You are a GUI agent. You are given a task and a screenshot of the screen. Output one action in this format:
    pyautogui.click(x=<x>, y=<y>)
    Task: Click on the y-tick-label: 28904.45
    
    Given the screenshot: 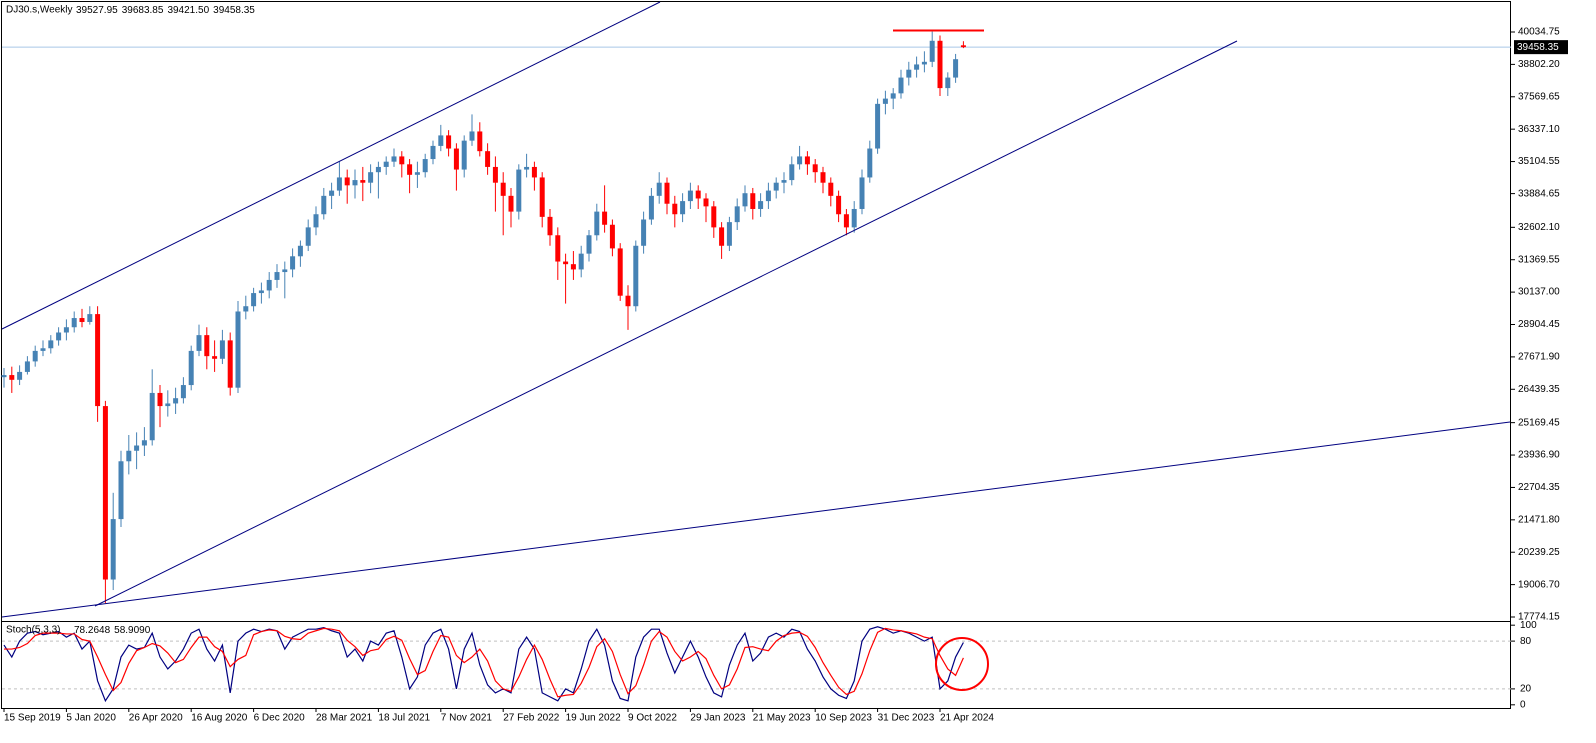 What is the action you would take?
    pyautogui.click(x=1539, y=324)
    